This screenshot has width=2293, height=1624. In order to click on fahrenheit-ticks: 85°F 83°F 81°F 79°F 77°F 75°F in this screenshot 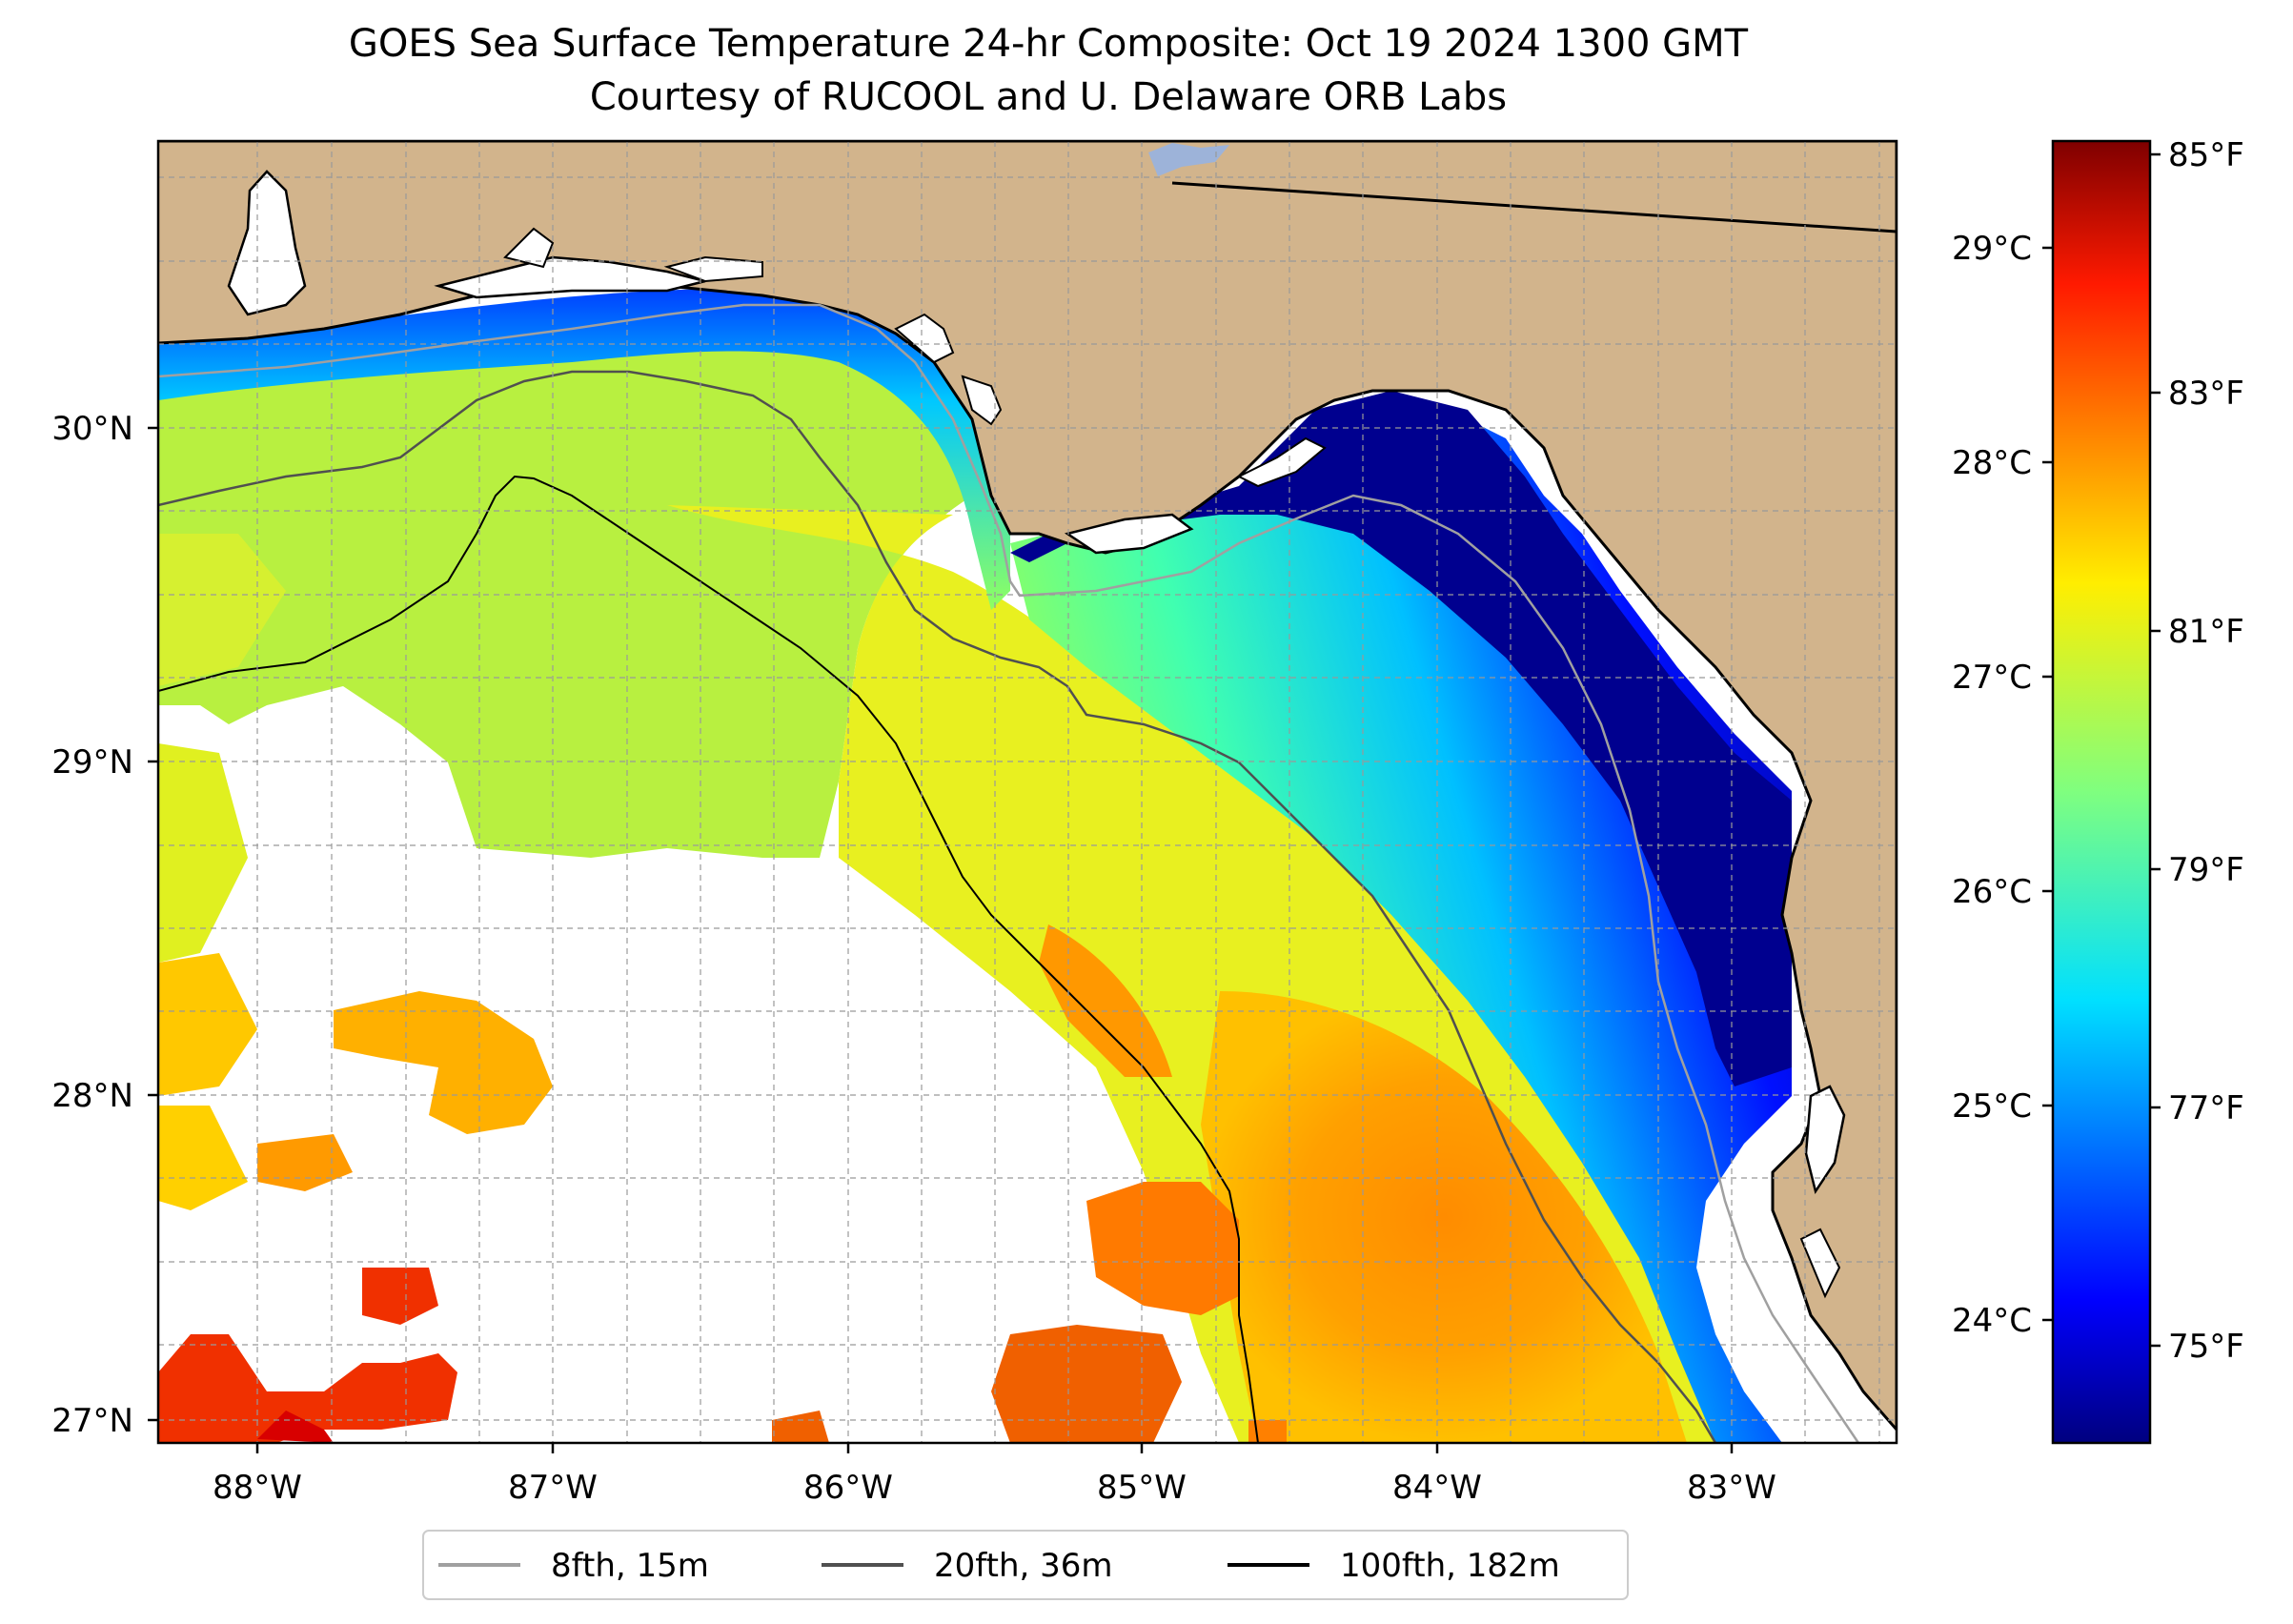, I will do `click(2206, 751)`.